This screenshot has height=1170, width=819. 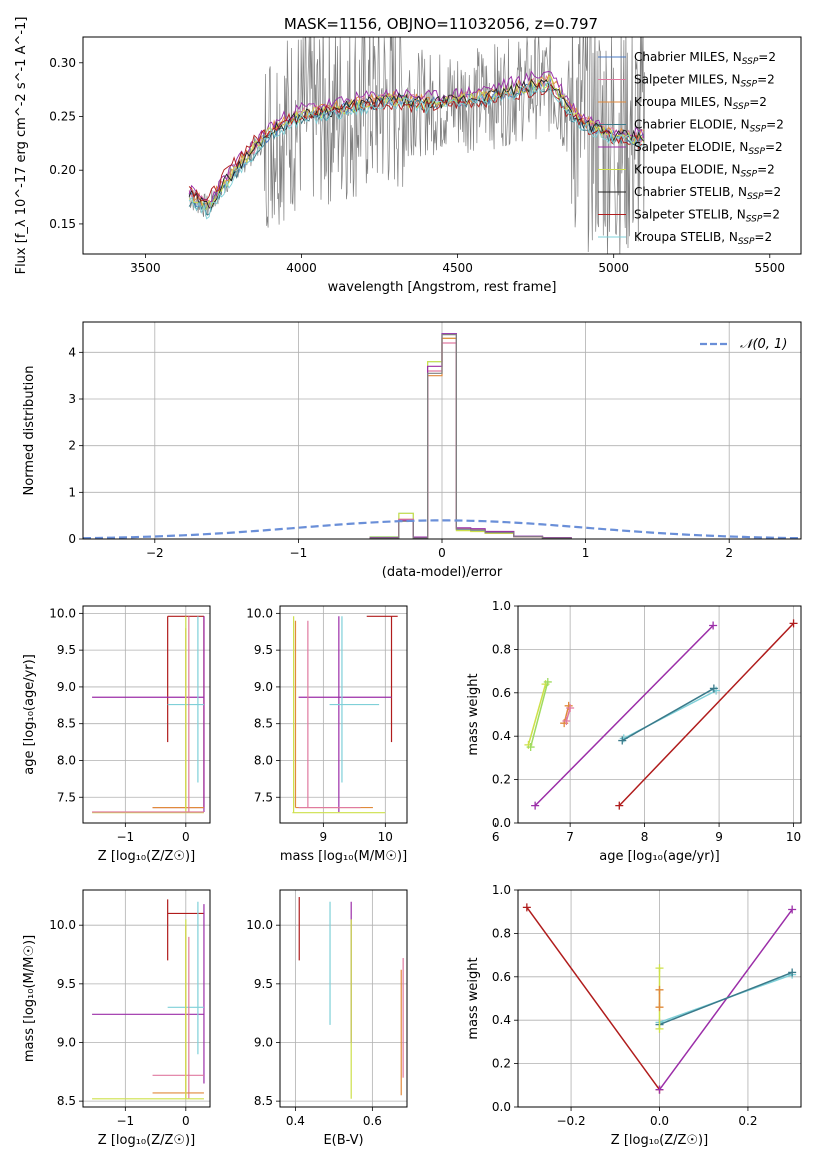 I want to click on y-tick-label: 0.25, so click(x=62, y=116).